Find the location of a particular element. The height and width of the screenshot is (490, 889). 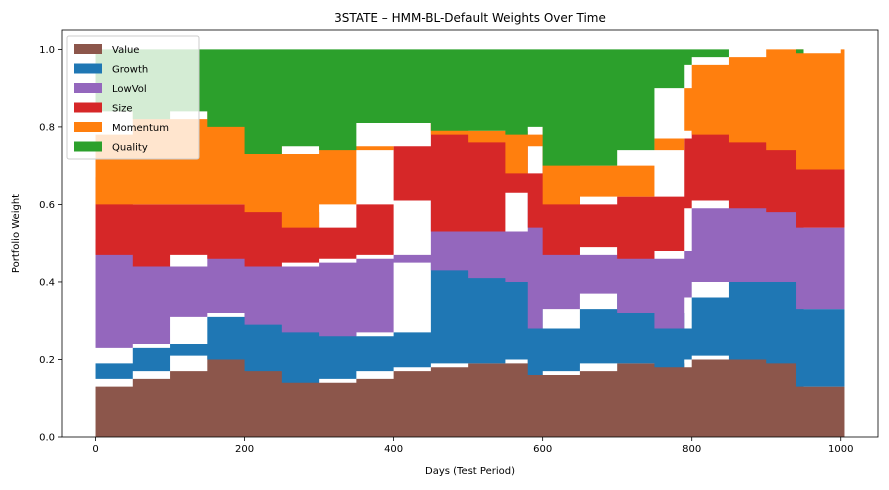

legend-label-growth: Growth is located at coordinates (130, 70).